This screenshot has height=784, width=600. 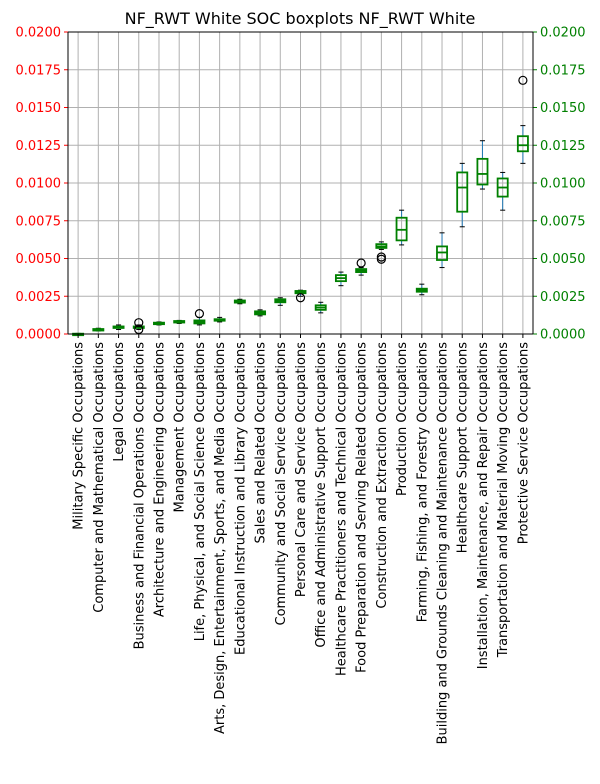 I want to click on x-tick-label: Healthcare Support Occupations, so click(x=463, y=447).